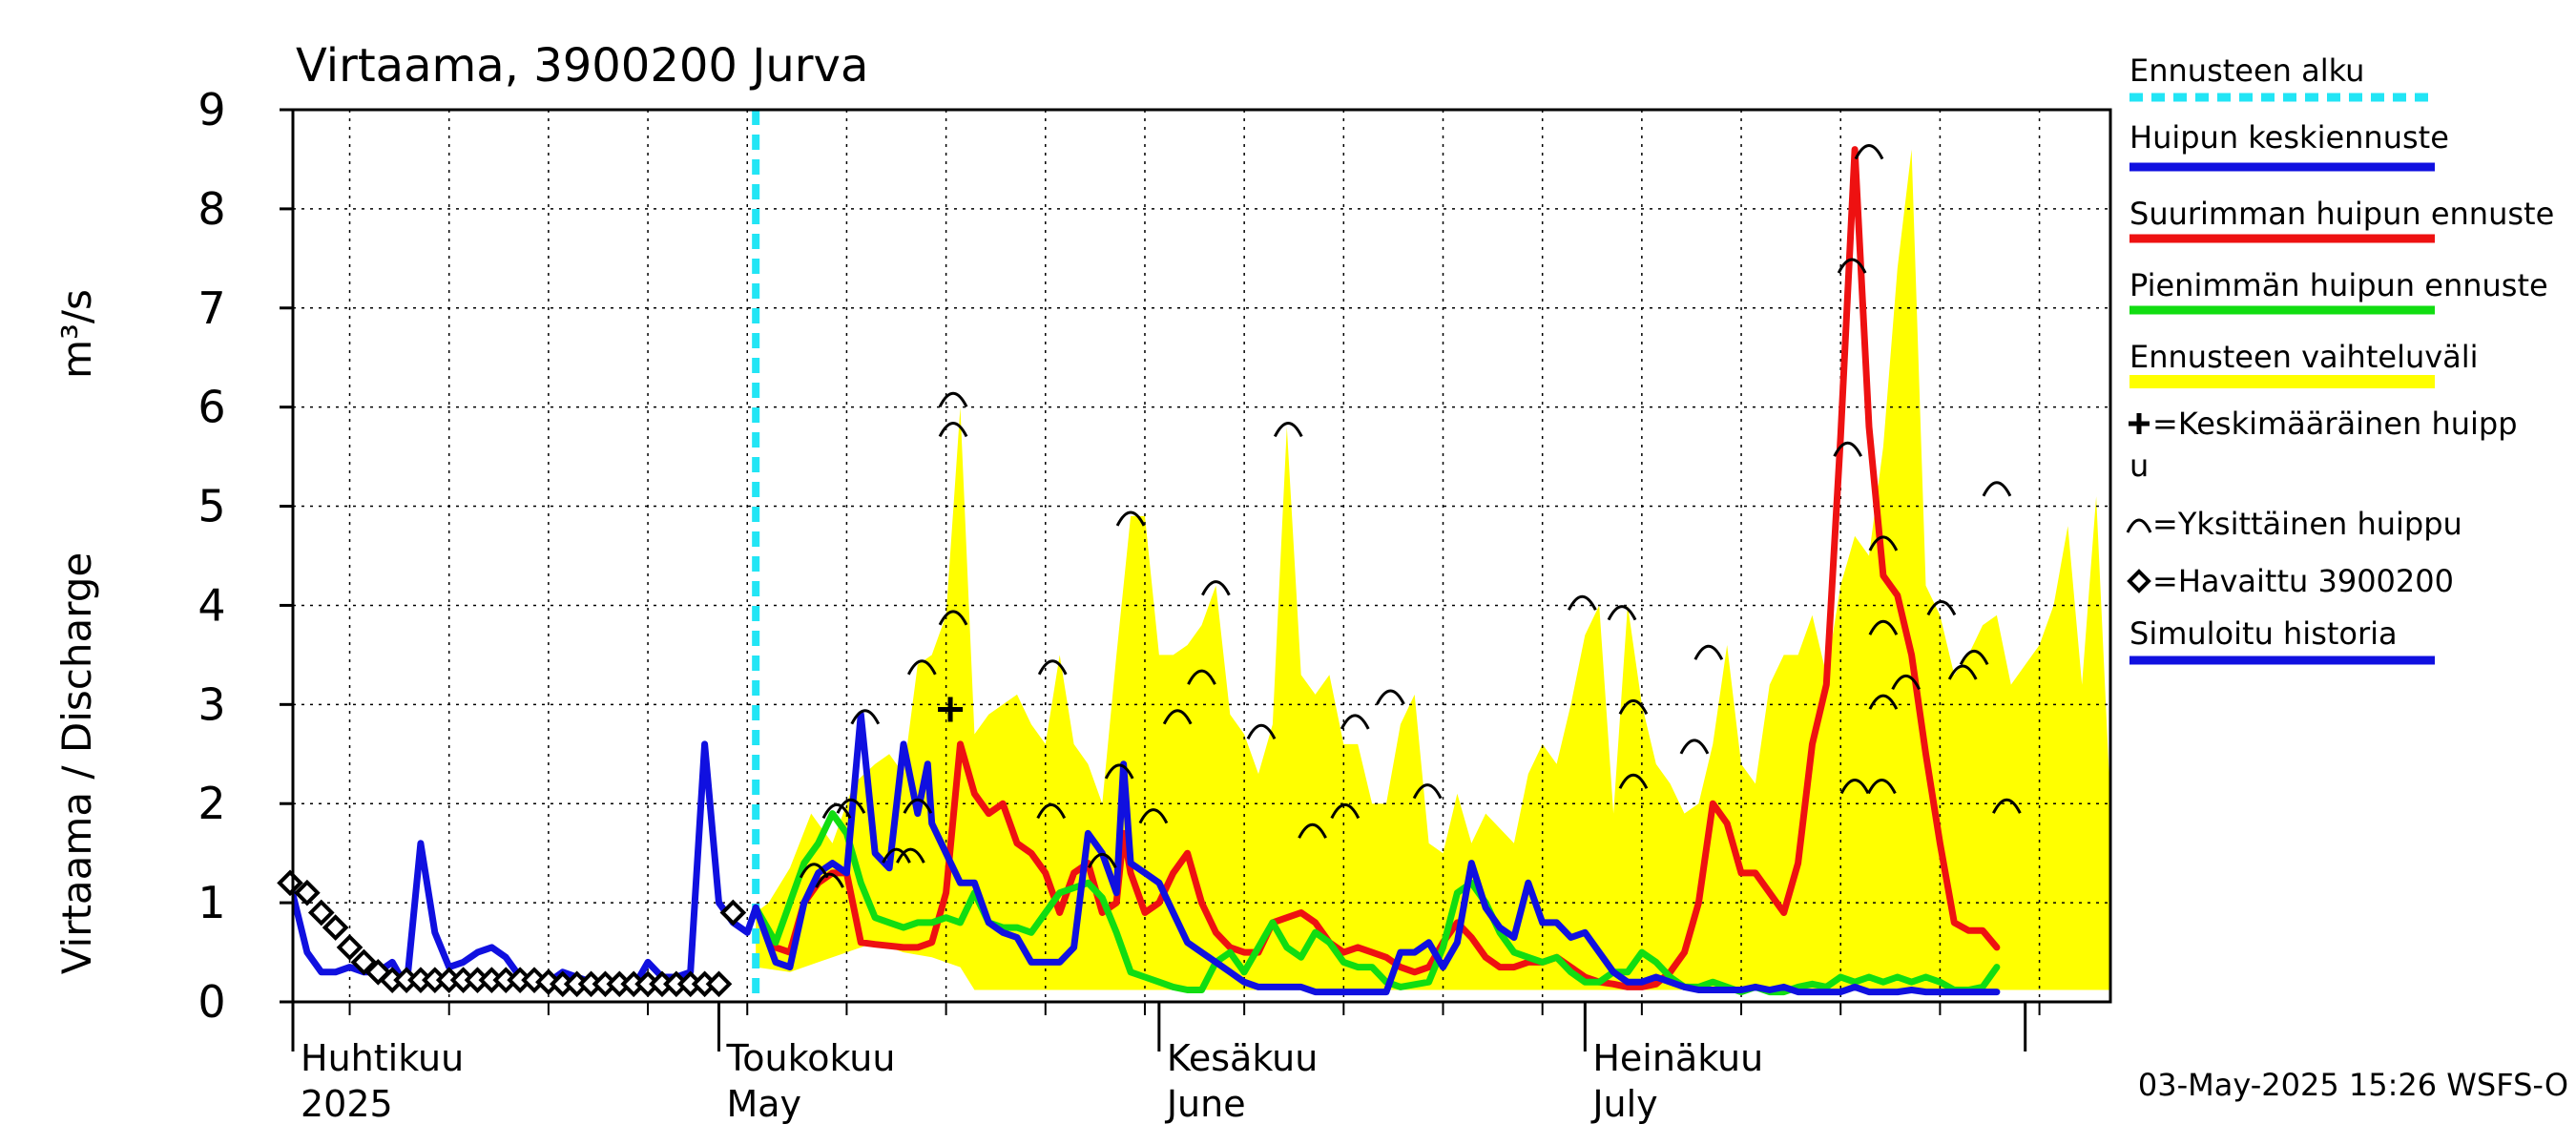 The image size is (2576, 1145). What do you see at coordinates (1623, 1104) in the screenshot?
I see `x-month-label-en: July` at bounding box center [1623, 1104].